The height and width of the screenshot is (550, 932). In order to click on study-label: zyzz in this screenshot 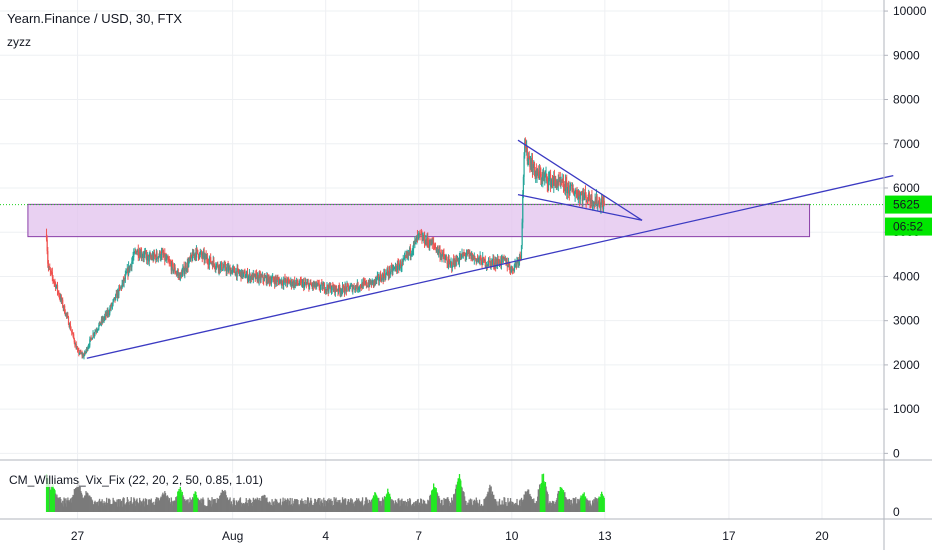, I will do `click(19, 42)`.